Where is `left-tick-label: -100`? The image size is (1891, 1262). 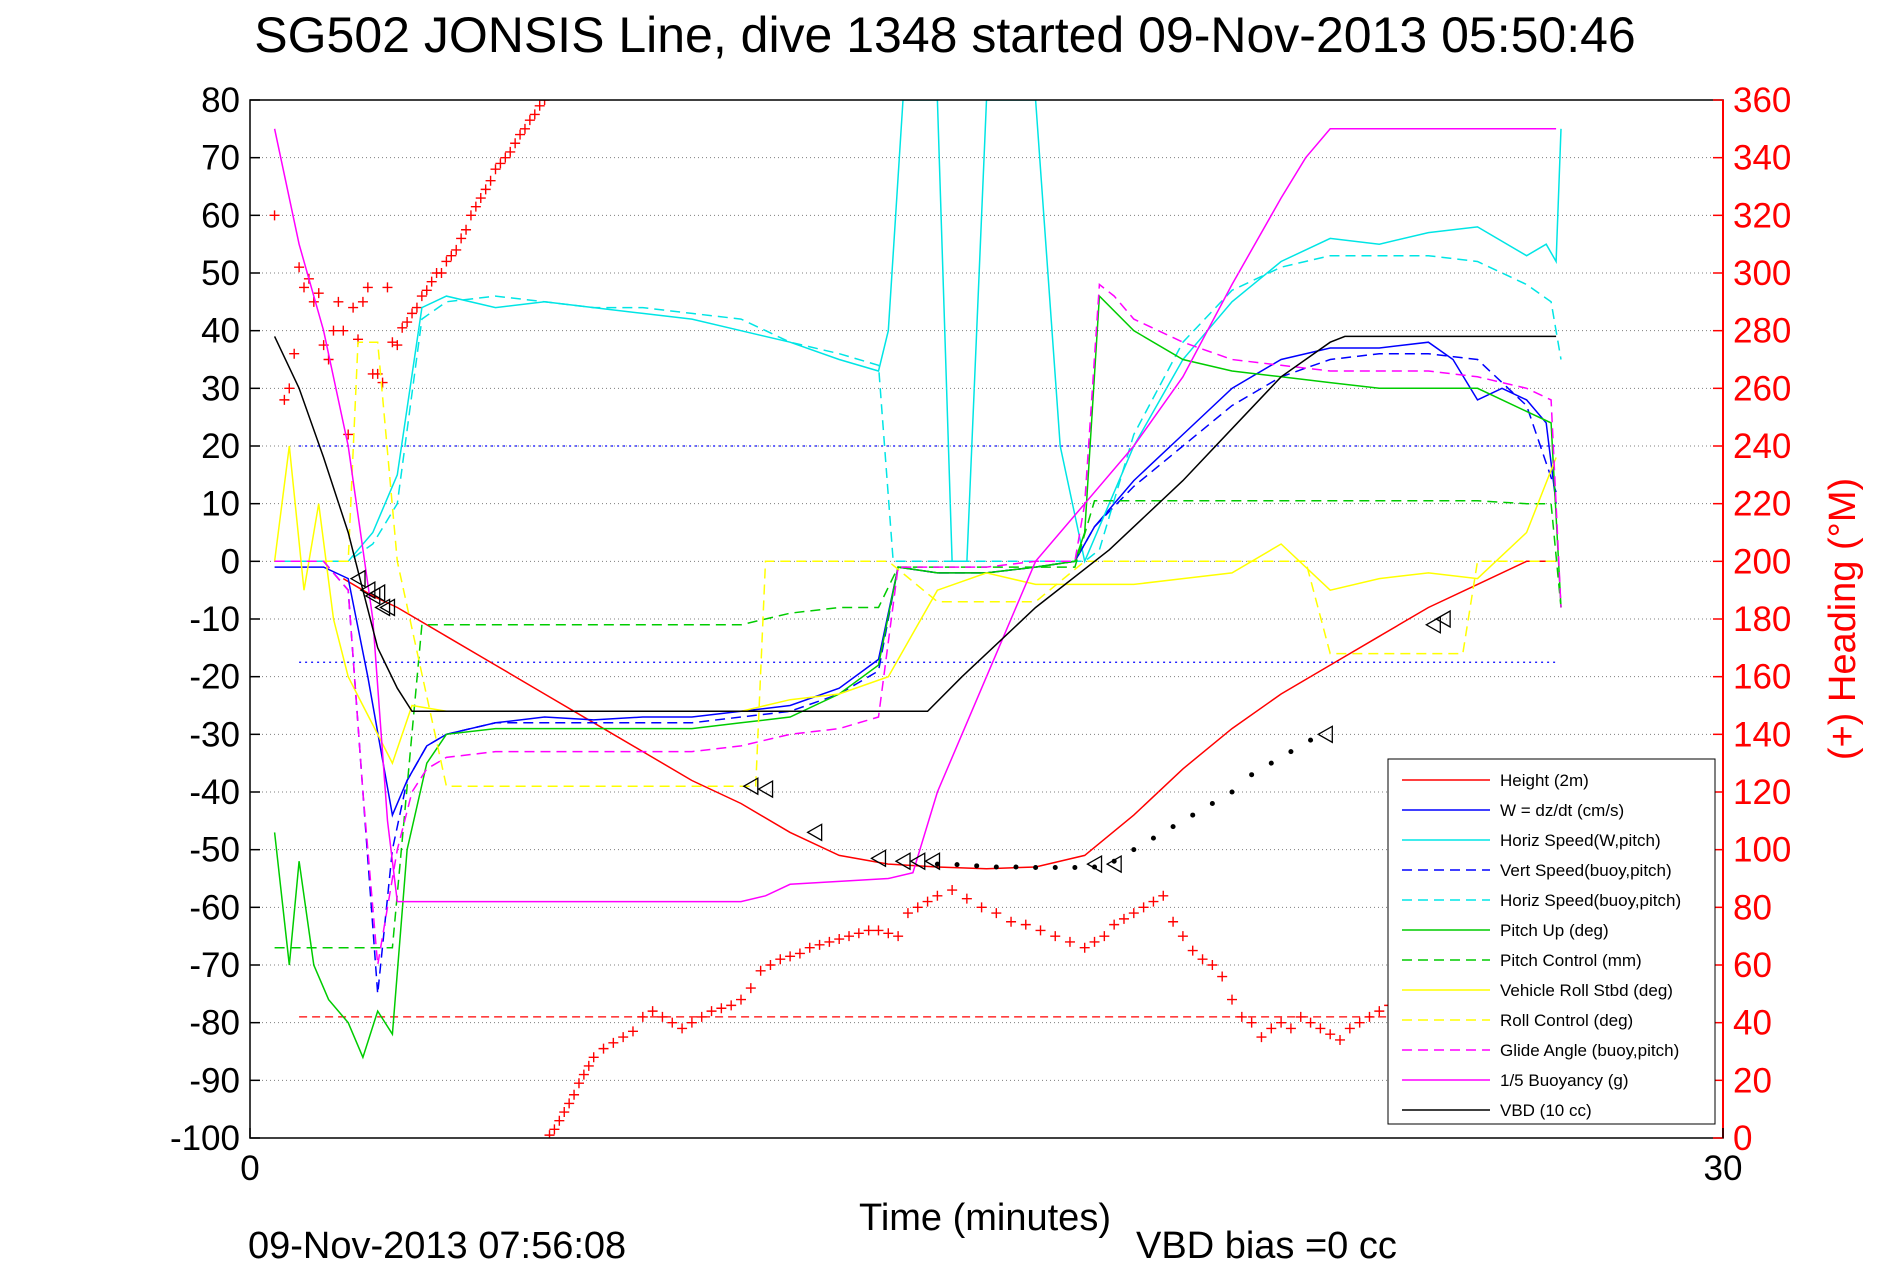
left-tick-label: -100 is located at coordinates (205, 1138).